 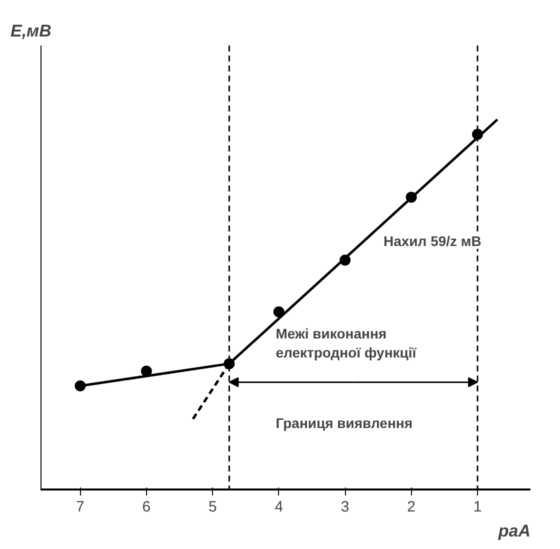 What do you see at coordinates (31, 31) in the screenshot?
I see `y-axis-title: E,мВ` at bounding box center [31, 31].